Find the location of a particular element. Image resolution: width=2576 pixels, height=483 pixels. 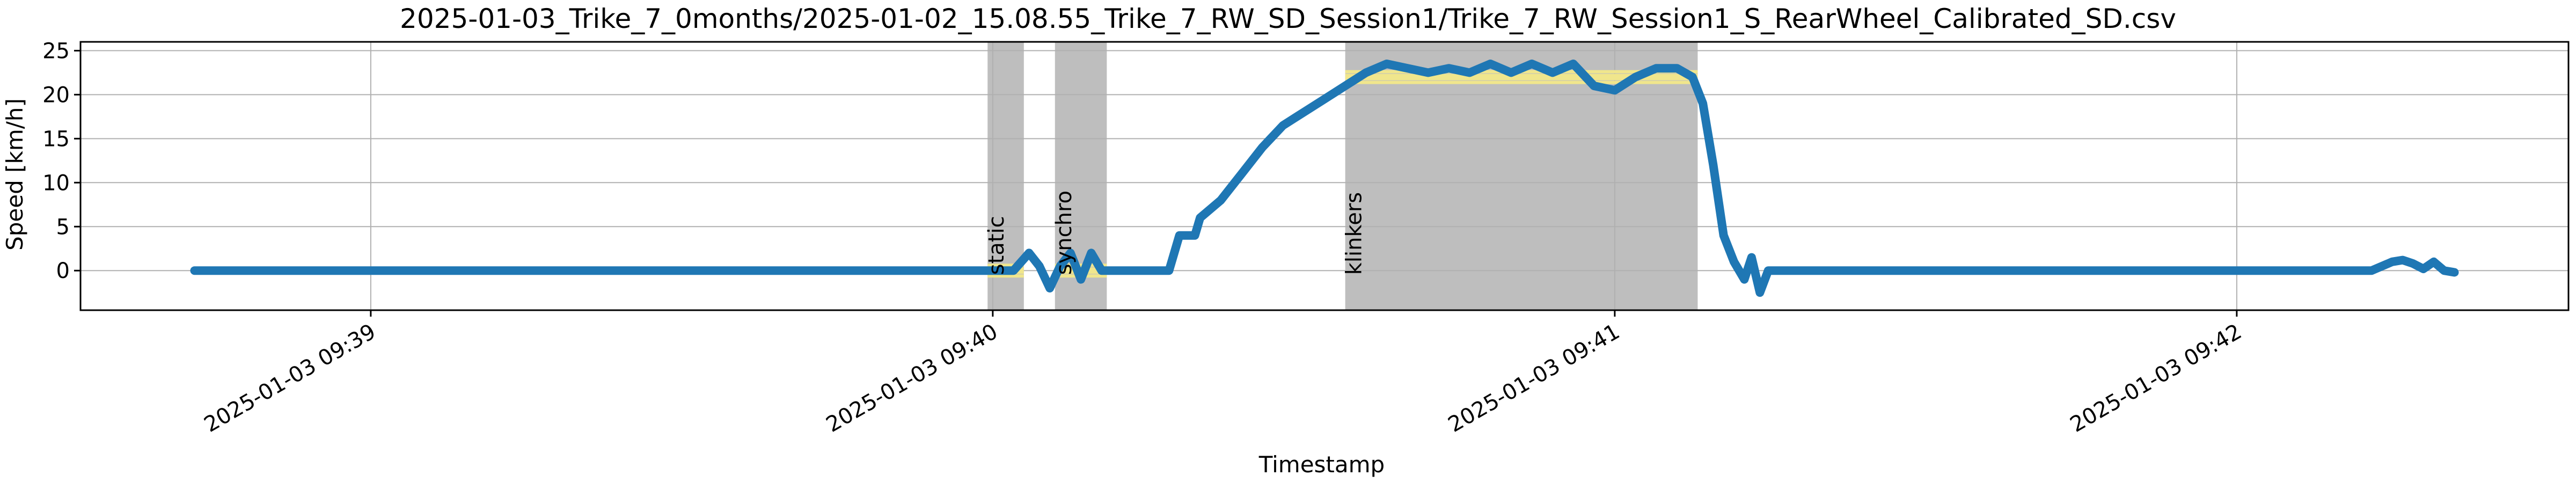

region-label-static: static is located at coordinates (996, 245).